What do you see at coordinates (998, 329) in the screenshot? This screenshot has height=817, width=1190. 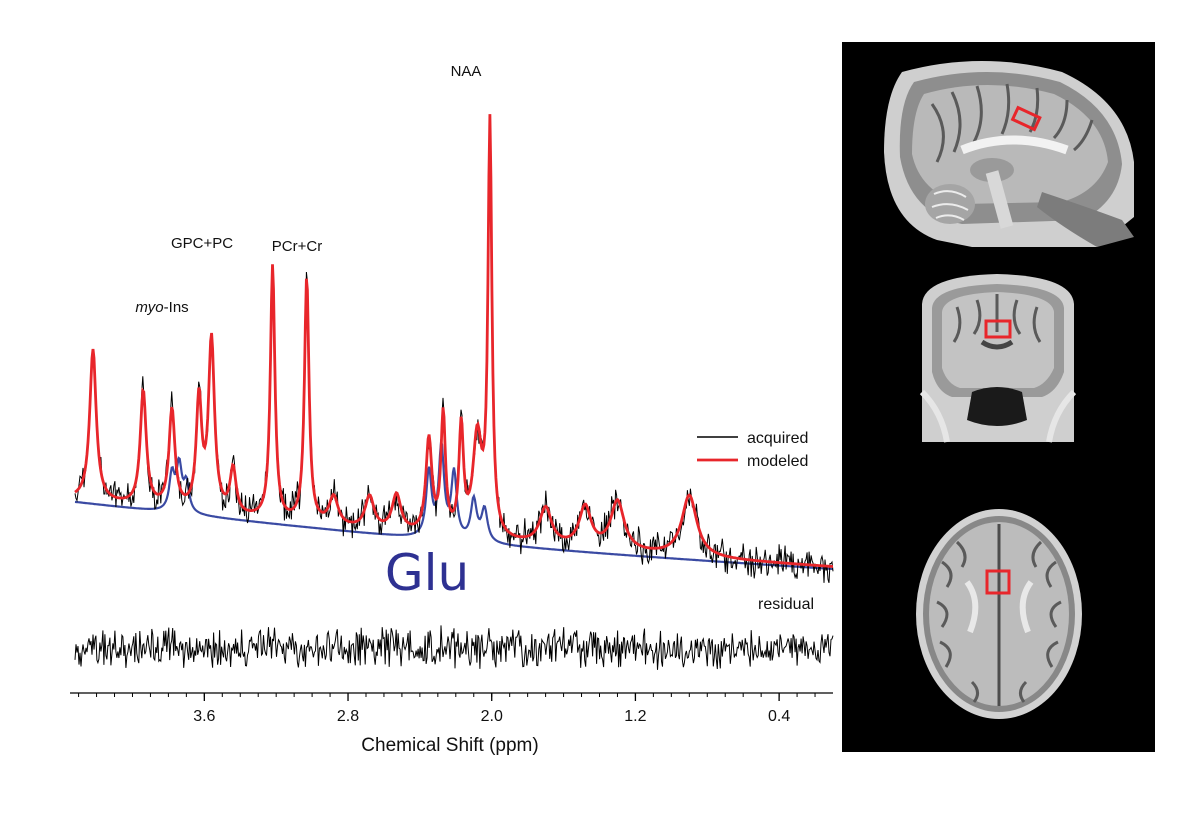 I see `voxel-box-coronal` at bounding box center [998, 329].